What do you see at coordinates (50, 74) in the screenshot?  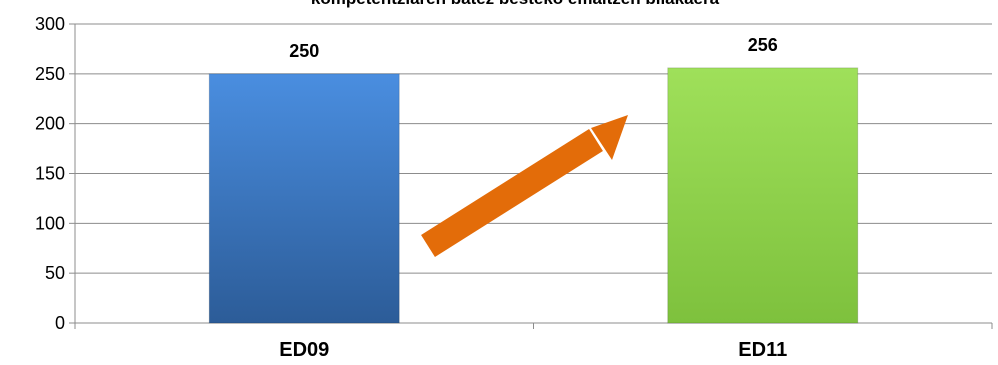 I see `y-tick-label: 250` at bounding box center [50, 74].